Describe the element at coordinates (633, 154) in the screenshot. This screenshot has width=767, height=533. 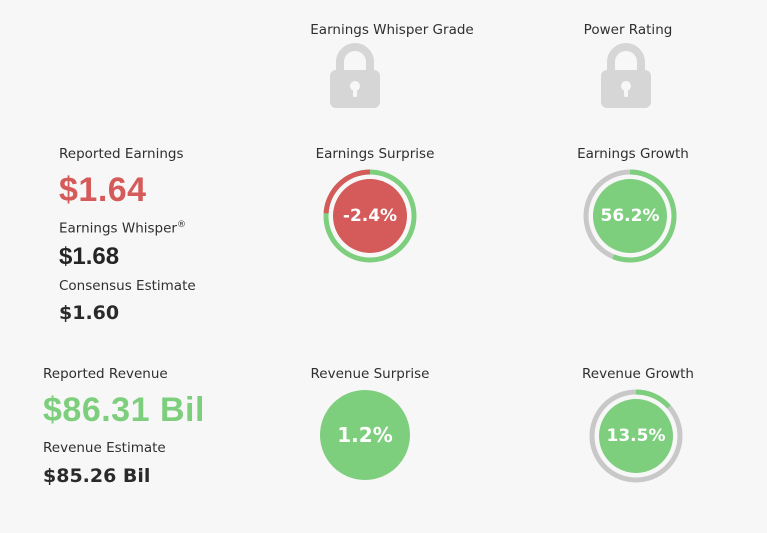
I see `earnings-growth-label: Earnings Growth` at that location.